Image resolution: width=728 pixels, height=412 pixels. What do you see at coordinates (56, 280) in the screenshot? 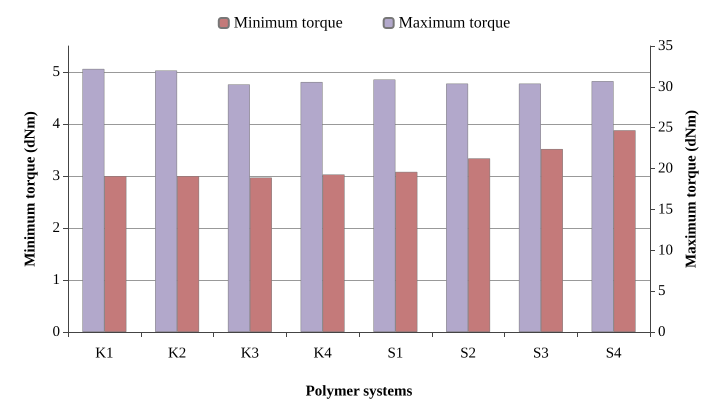
I see `y-tick-label: 1` at bounding box center [56, 280].